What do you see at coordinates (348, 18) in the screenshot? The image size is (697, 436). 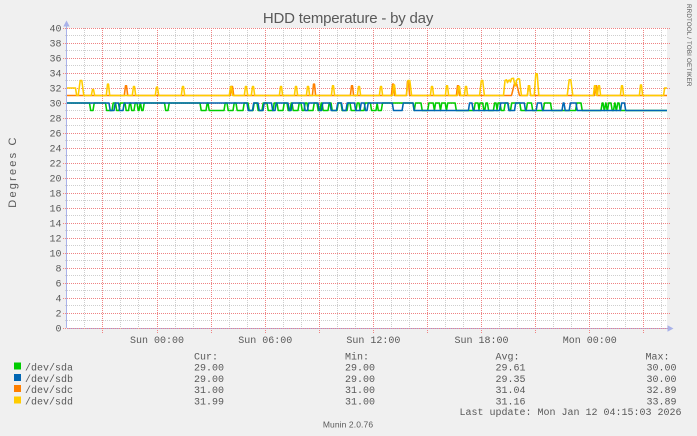 I see `svg-text: HDD temperature - by day` at bounding box center [348, 18].